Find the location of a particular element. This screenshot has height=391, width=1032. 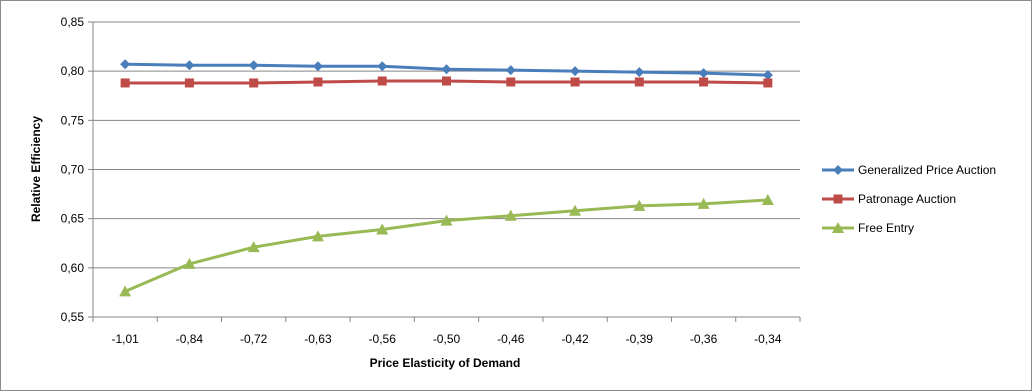

legend-item: Free Entry is located at coordinates (868, 228).